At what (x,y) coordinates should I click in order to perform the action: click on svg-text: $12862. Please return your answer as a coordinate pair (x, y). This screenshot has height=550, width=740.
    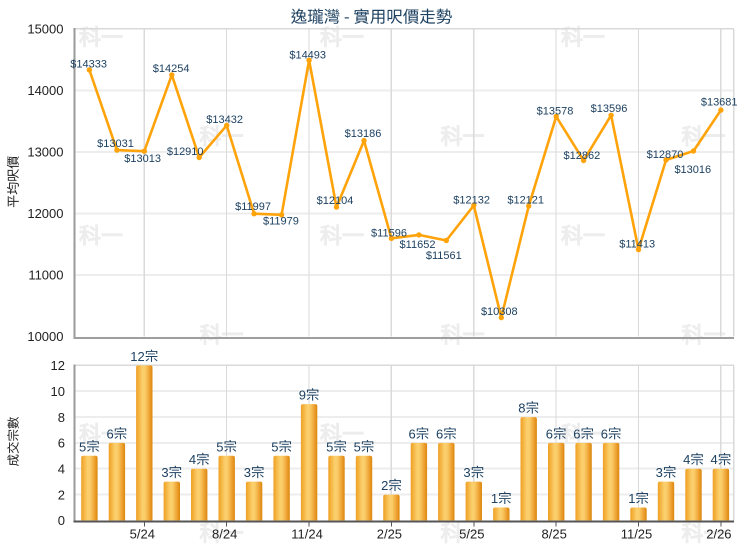
    Looking at the image, I should click on (582, 156).